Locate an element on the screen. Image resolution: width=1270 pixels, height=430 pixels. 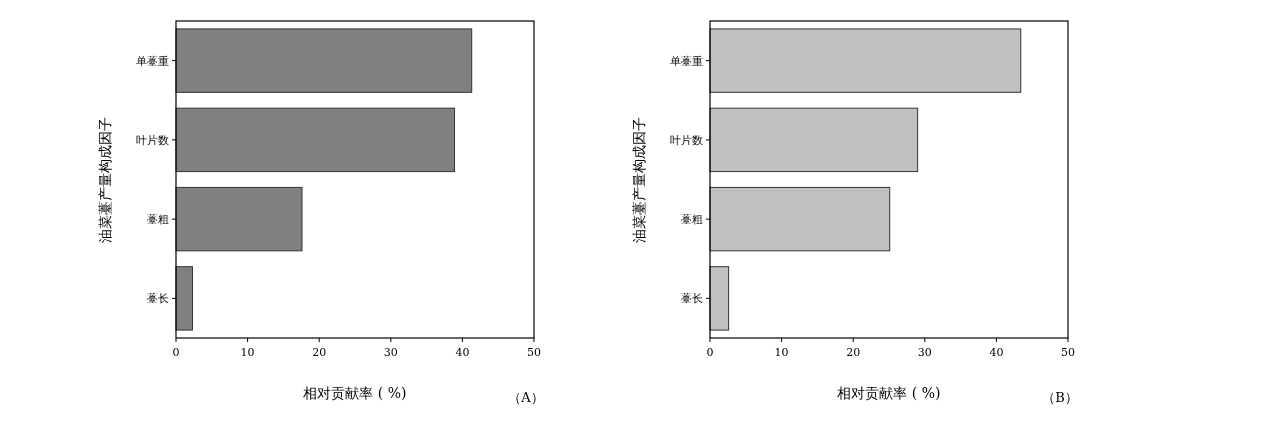
text: （A） is located at coordinates (526, 397).